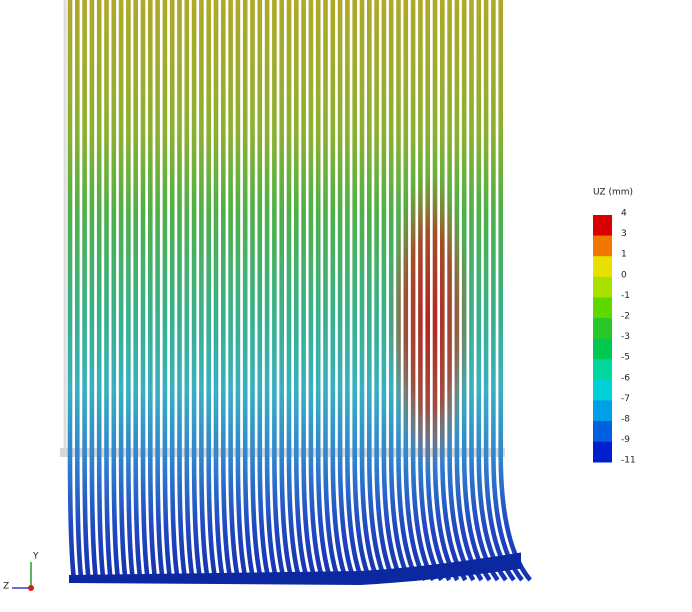 The height and width of the screenshot is (612, 692). What do you see at coordinates (625, 399) in the screenshot?
I see `legend-label: -7` at bounding box center [625, 399].